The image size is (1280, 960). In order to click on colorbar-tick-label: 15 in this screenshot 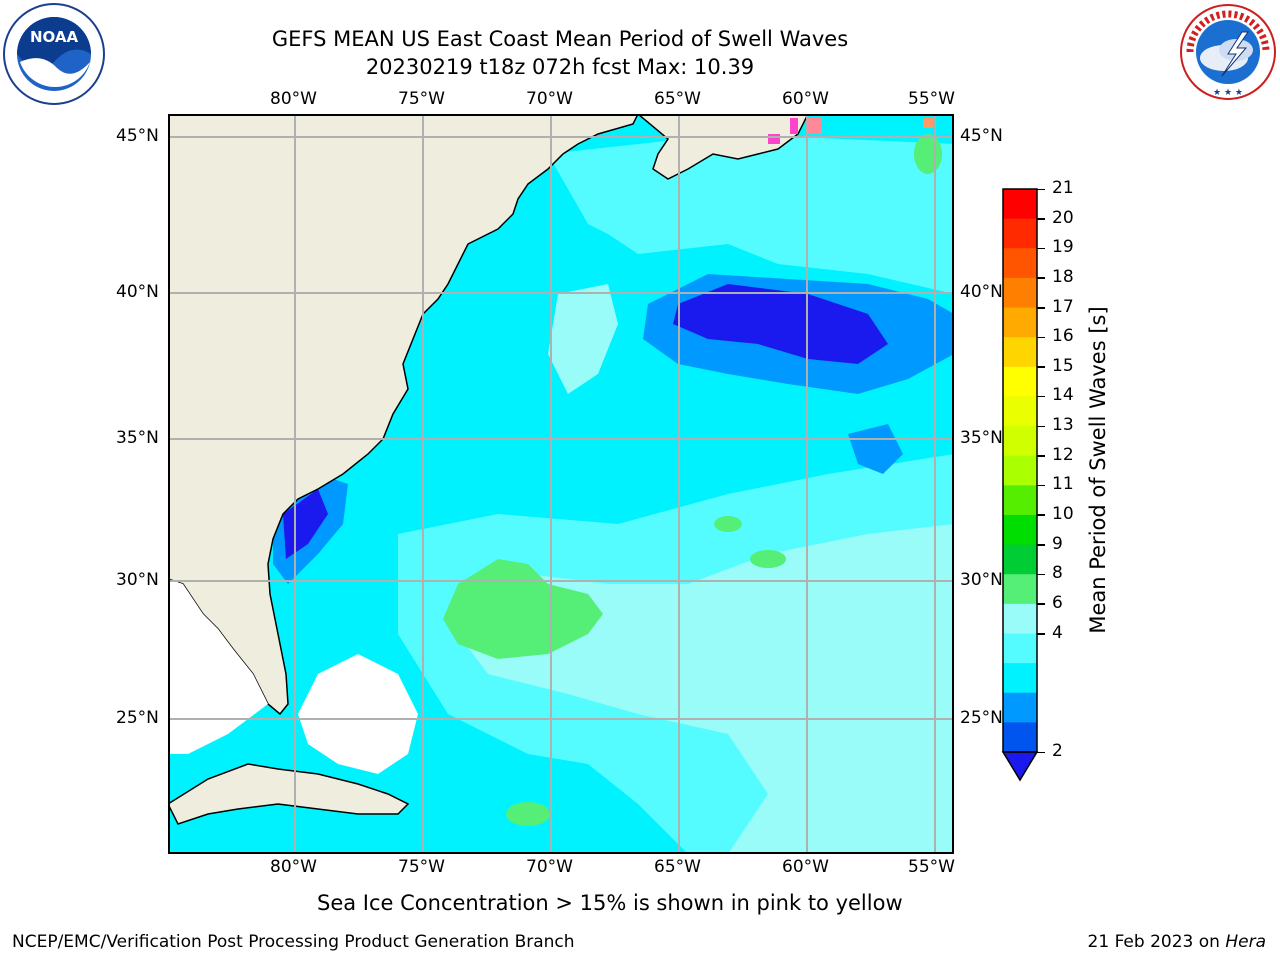, I will do `click(1063, 365)`.